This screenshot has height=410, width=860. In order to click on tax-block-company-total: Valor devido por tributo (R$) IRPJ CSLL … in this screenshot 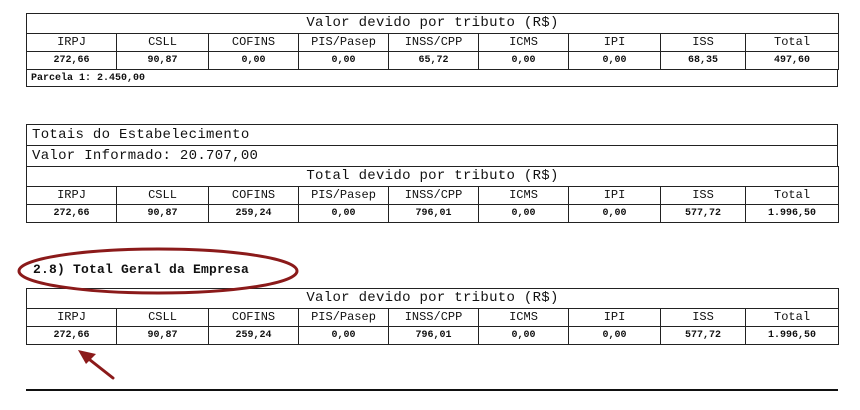, I will do `click(432, 316)`.